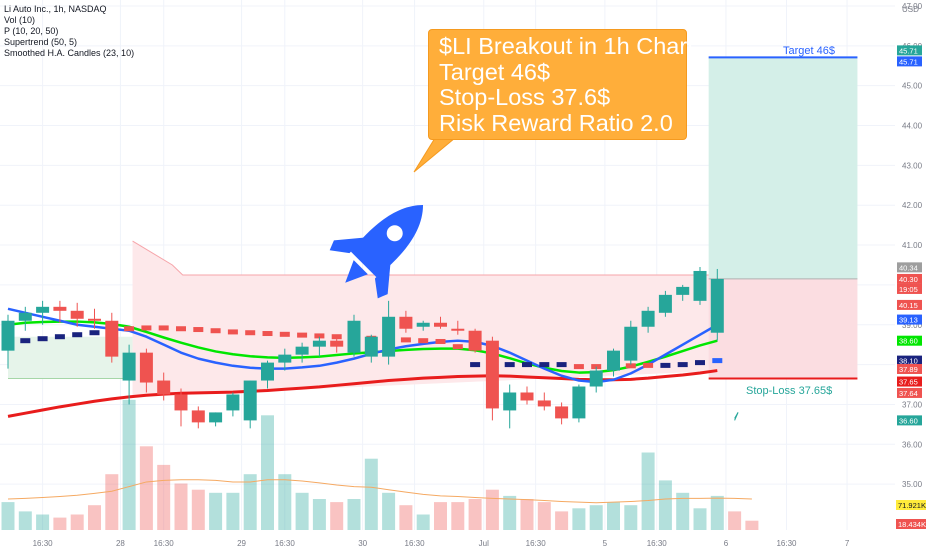  Describe the element at coordinates (912, 404) in the screenshot. I see `y-tick-label: 37.00` at that location.